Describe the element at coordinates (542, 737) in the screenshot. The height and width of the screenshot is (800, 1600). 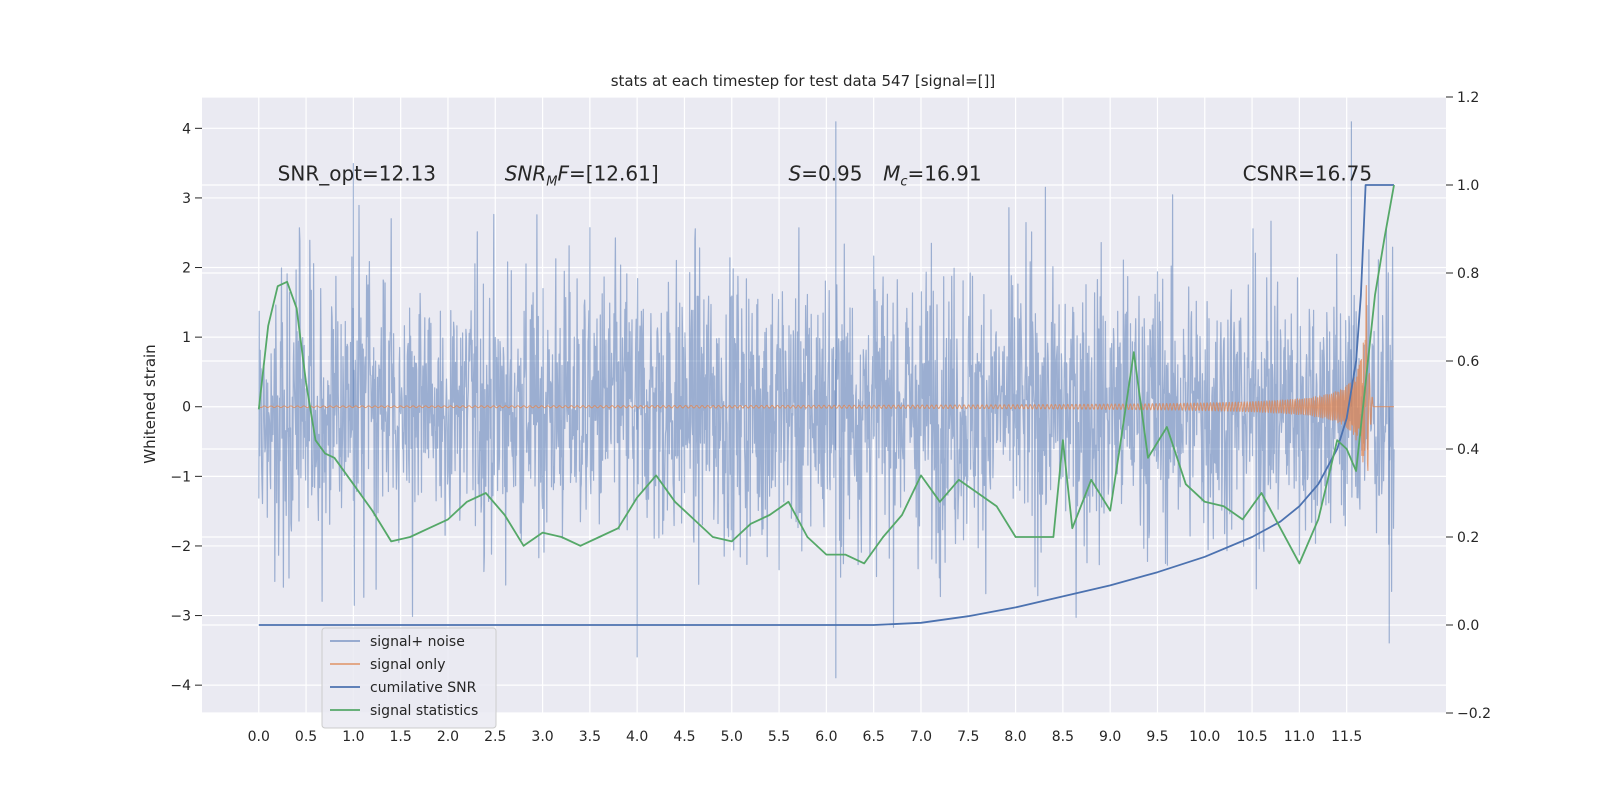
I see `x-tick-label: 3.0` at that location.